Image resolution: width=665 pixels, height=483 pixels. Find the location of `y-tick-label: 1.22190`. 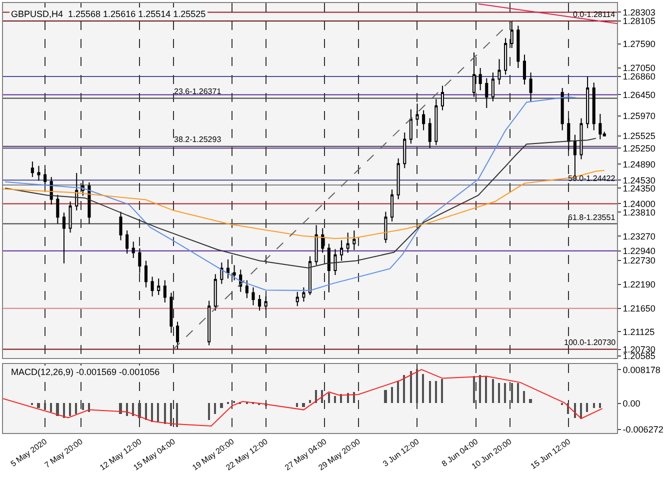

y-tick-label: 1.22190 is located at coordinates (639, 284).